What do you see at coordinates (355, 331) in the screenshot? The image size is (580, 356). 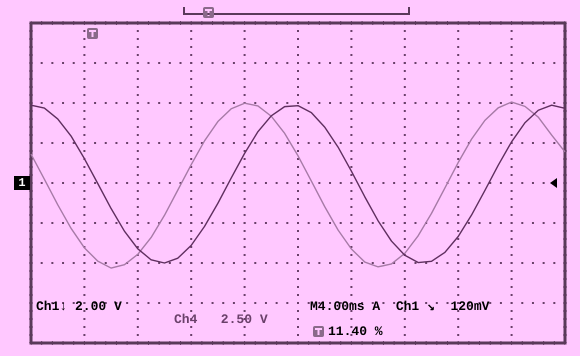 I see `annotation: 11.40 %` at bounding box center [355, 331].